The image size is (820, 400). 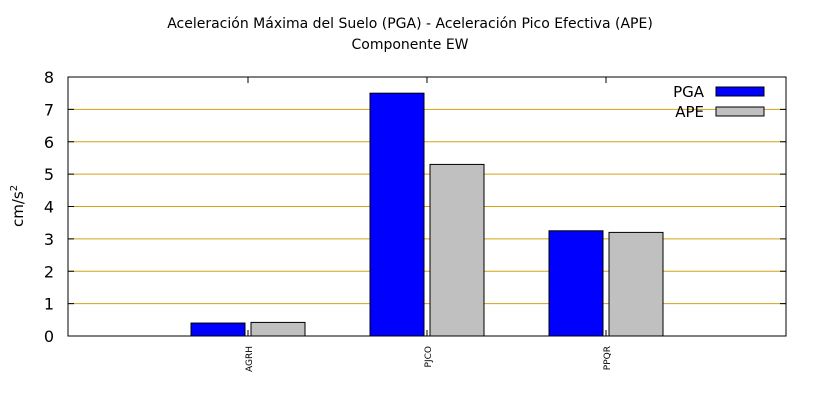 What do you see at coordinates (49, 142) in the screenshot?
I see `y-tick-label: 6` at bounding box center [49, 142].